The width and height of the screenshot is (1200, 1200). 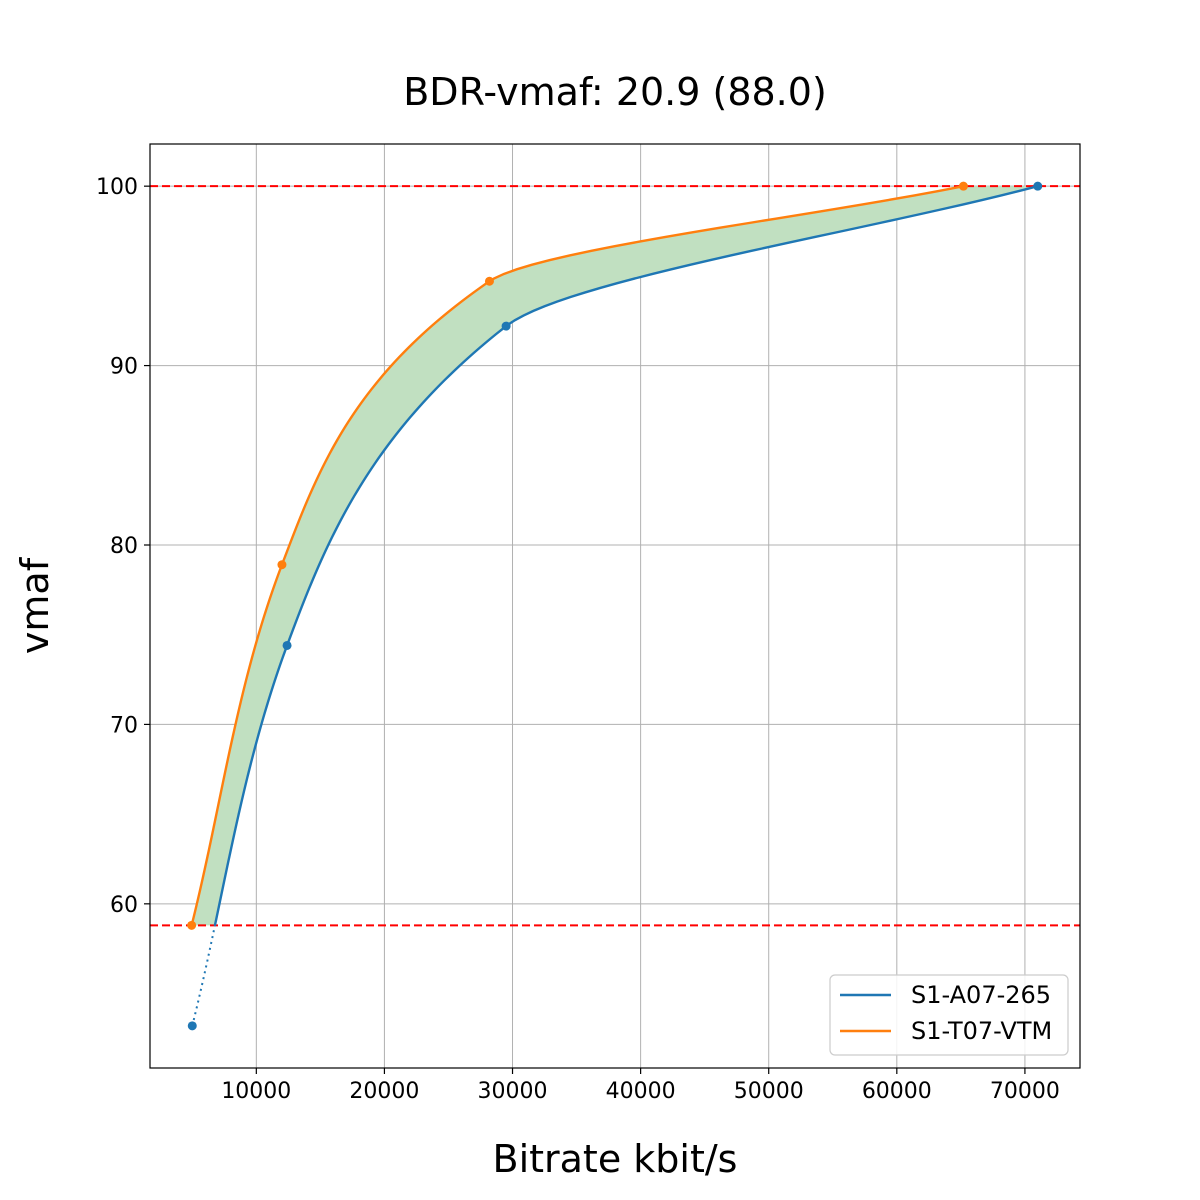 What do you see at coordinates (949, 1015) in the screenshot?
I see `legend: S1-A07-265 S1-T07-VTM` at bounding box center [949, 1015].